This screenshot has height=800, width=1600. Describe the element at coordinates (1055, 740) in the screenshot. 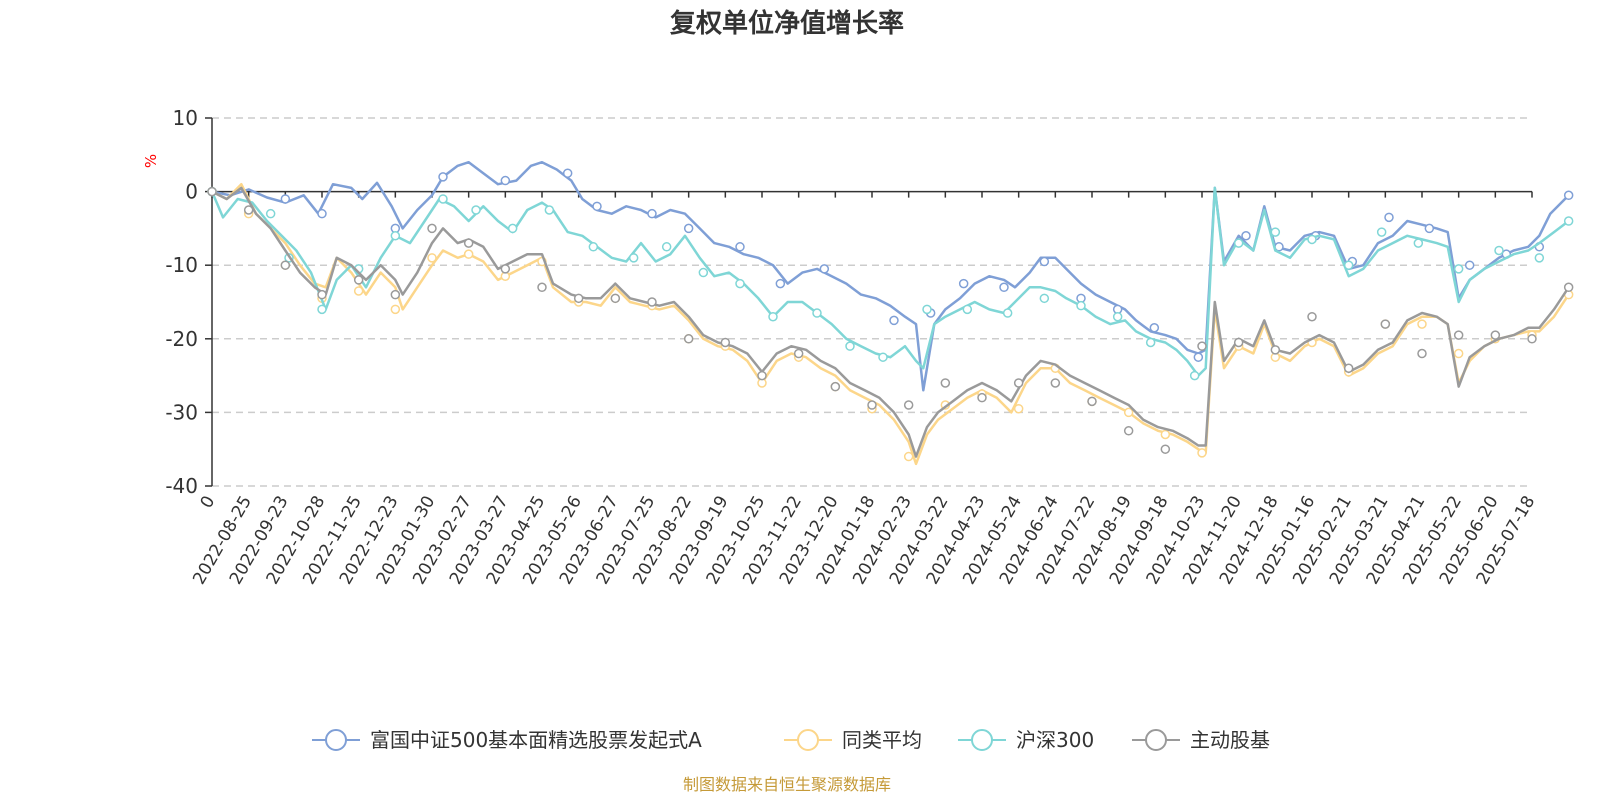

I see `legend-label: 沪深300` at that location.